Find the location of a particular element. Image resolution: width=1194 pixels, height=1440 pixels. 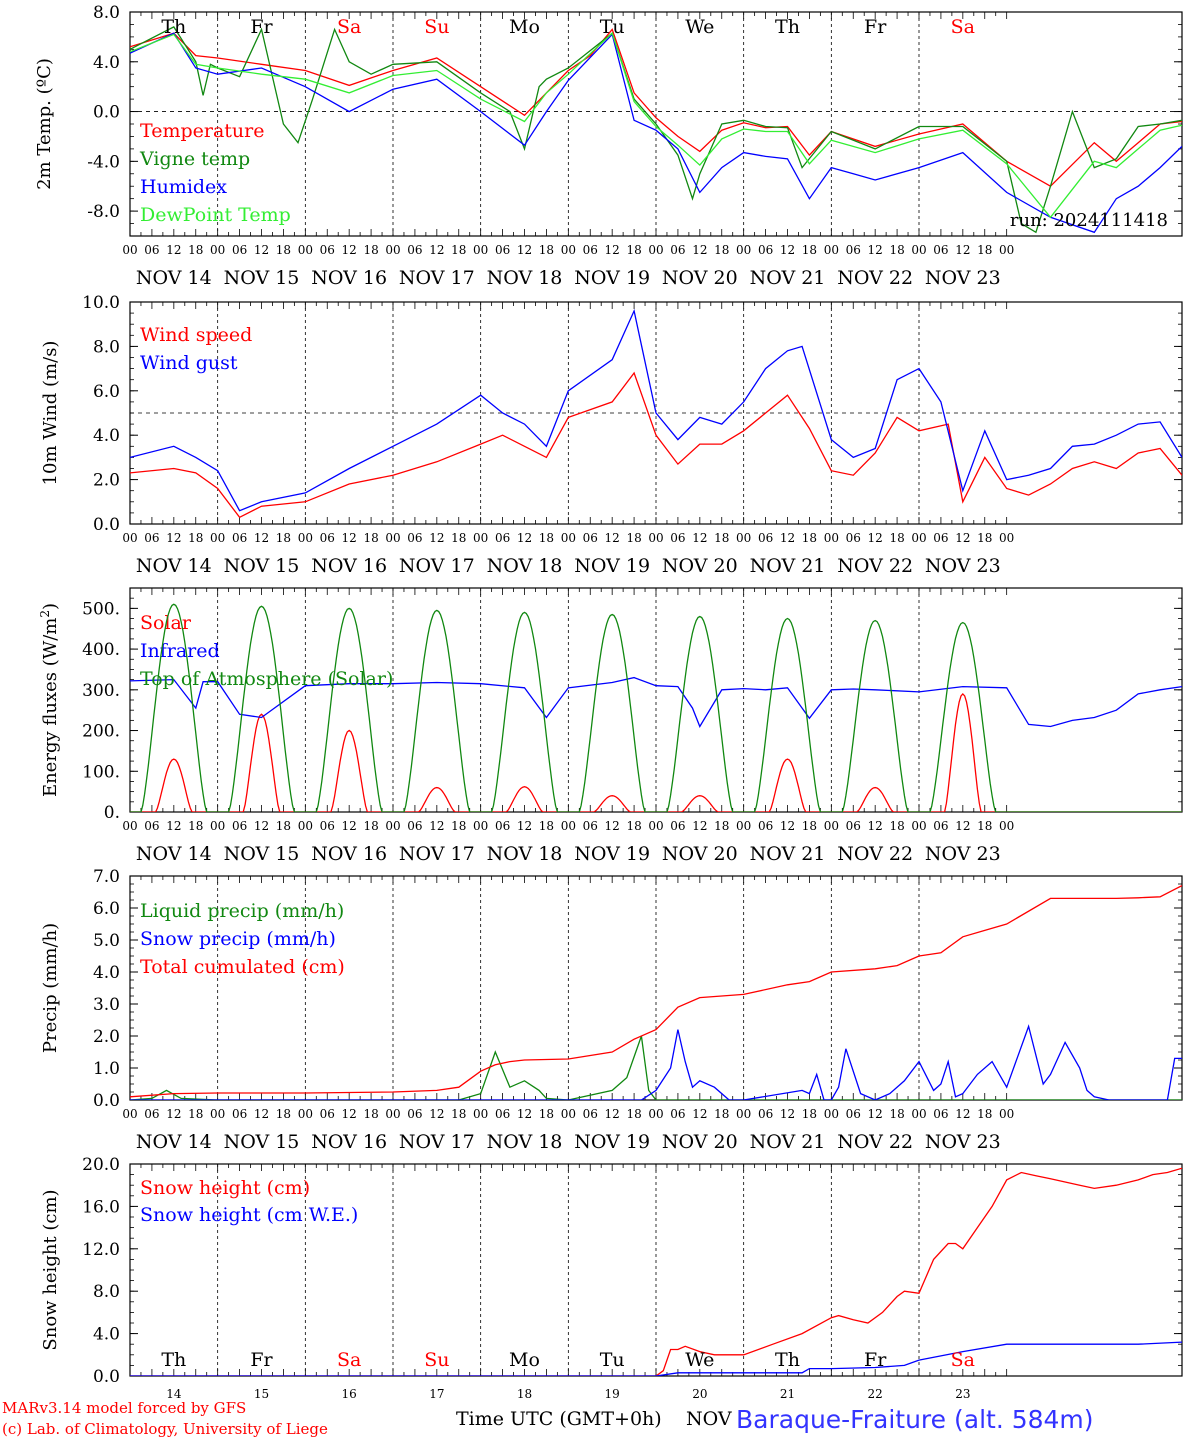

y-tick-label: 1.0 is located at coordinates (106, 1069).